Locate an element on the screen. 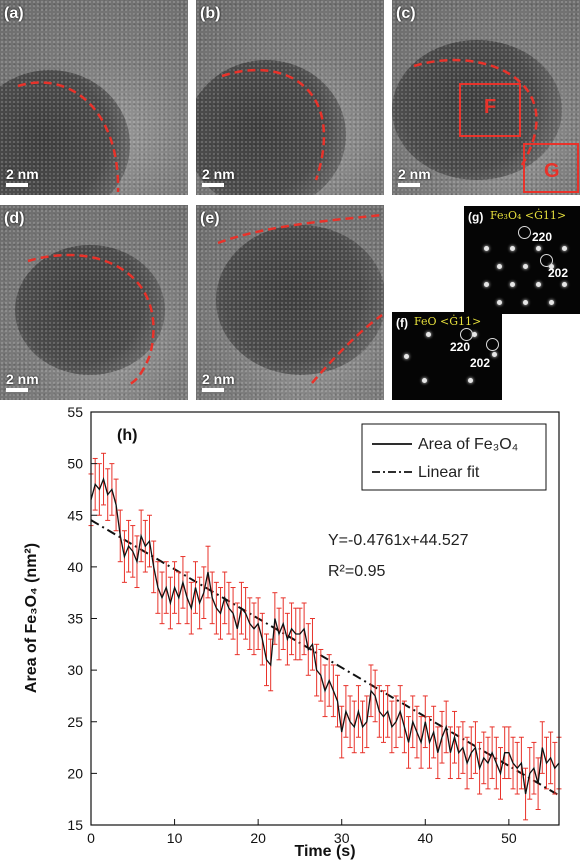 This screenshot has height=864, width=580. panel-f-title: FeO <Ġ11> is located at coordinates (448, 321).